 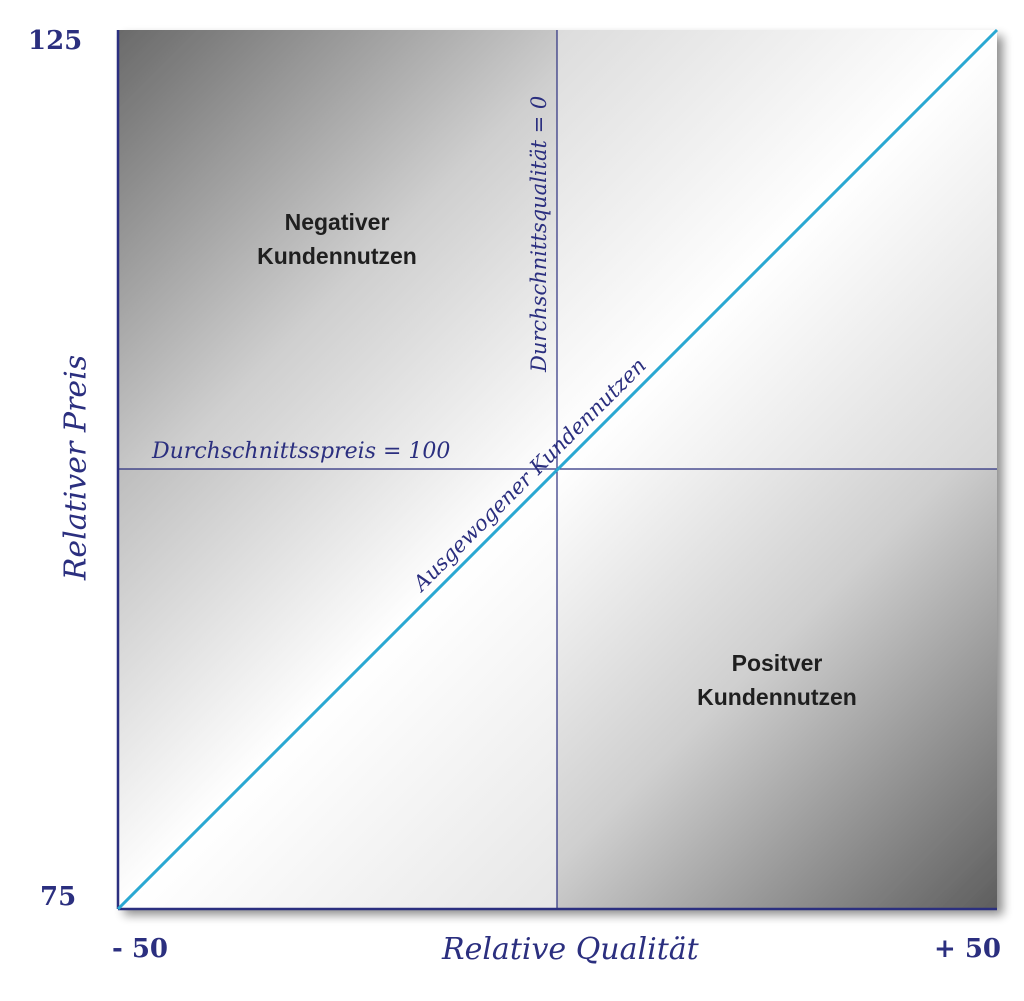 I want to click on y-min-label: 75, so click(x=58, y=897).